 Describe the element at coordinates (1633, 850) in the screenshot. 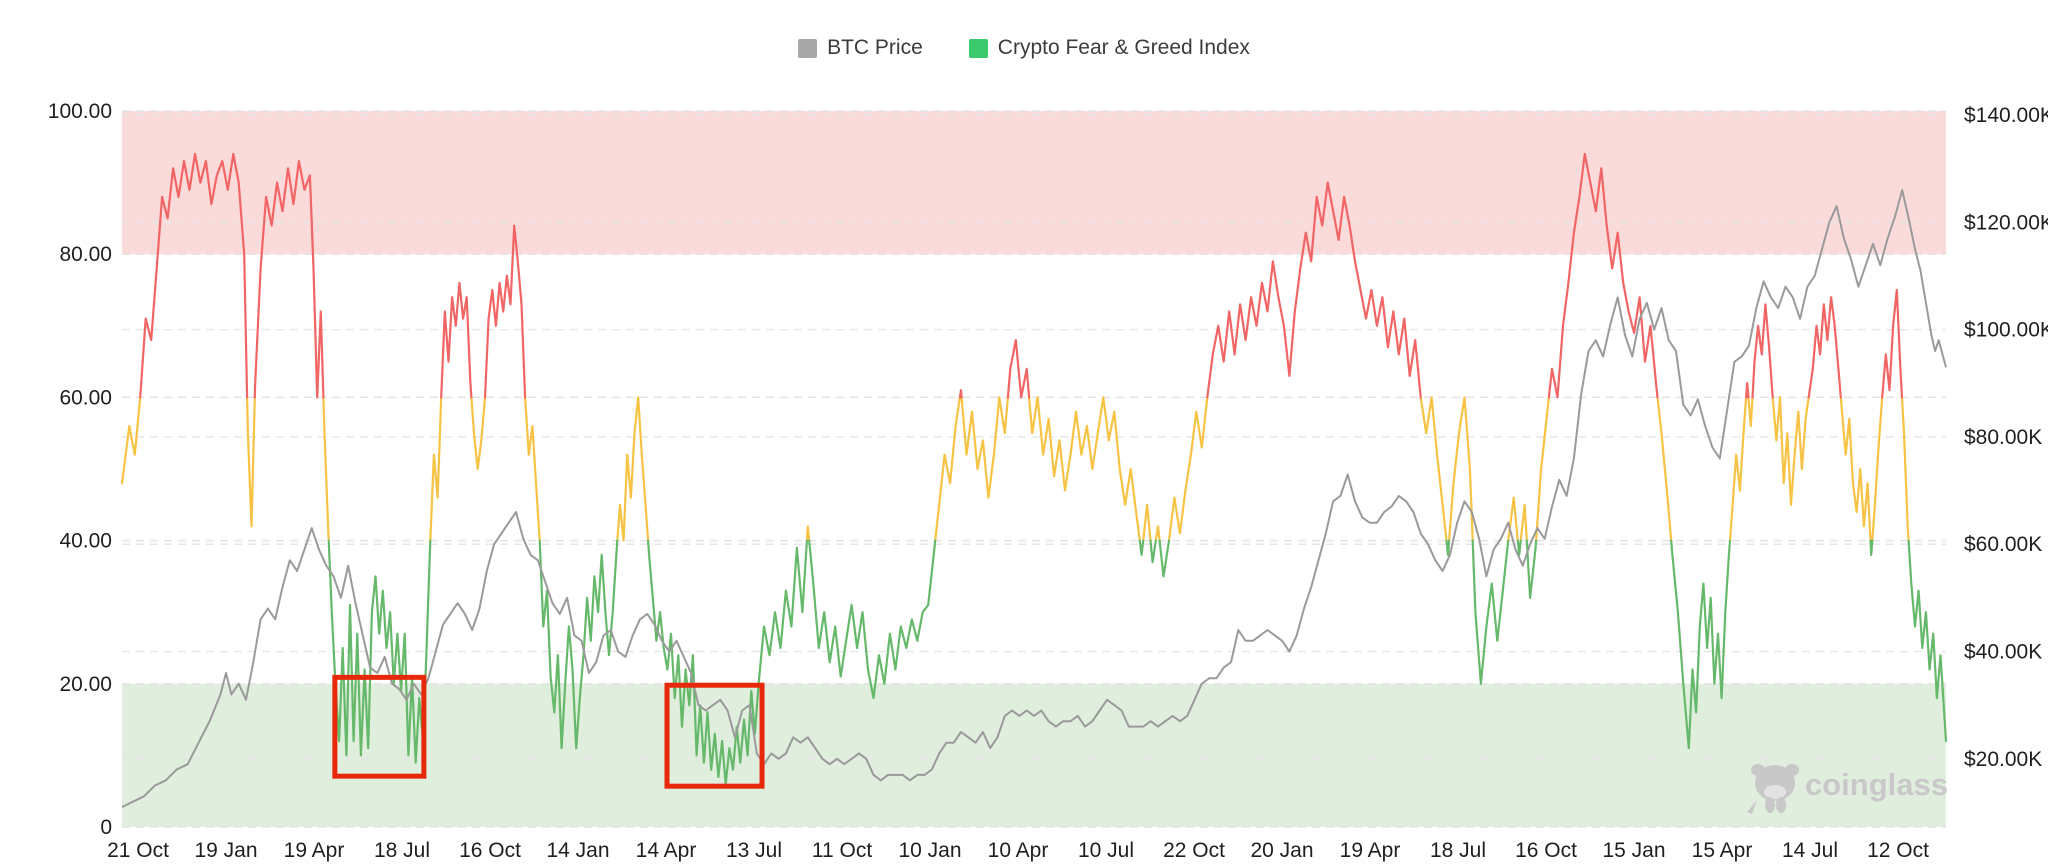

I see `x-axis-tick-15-Jan: 15 Jan` at that location.